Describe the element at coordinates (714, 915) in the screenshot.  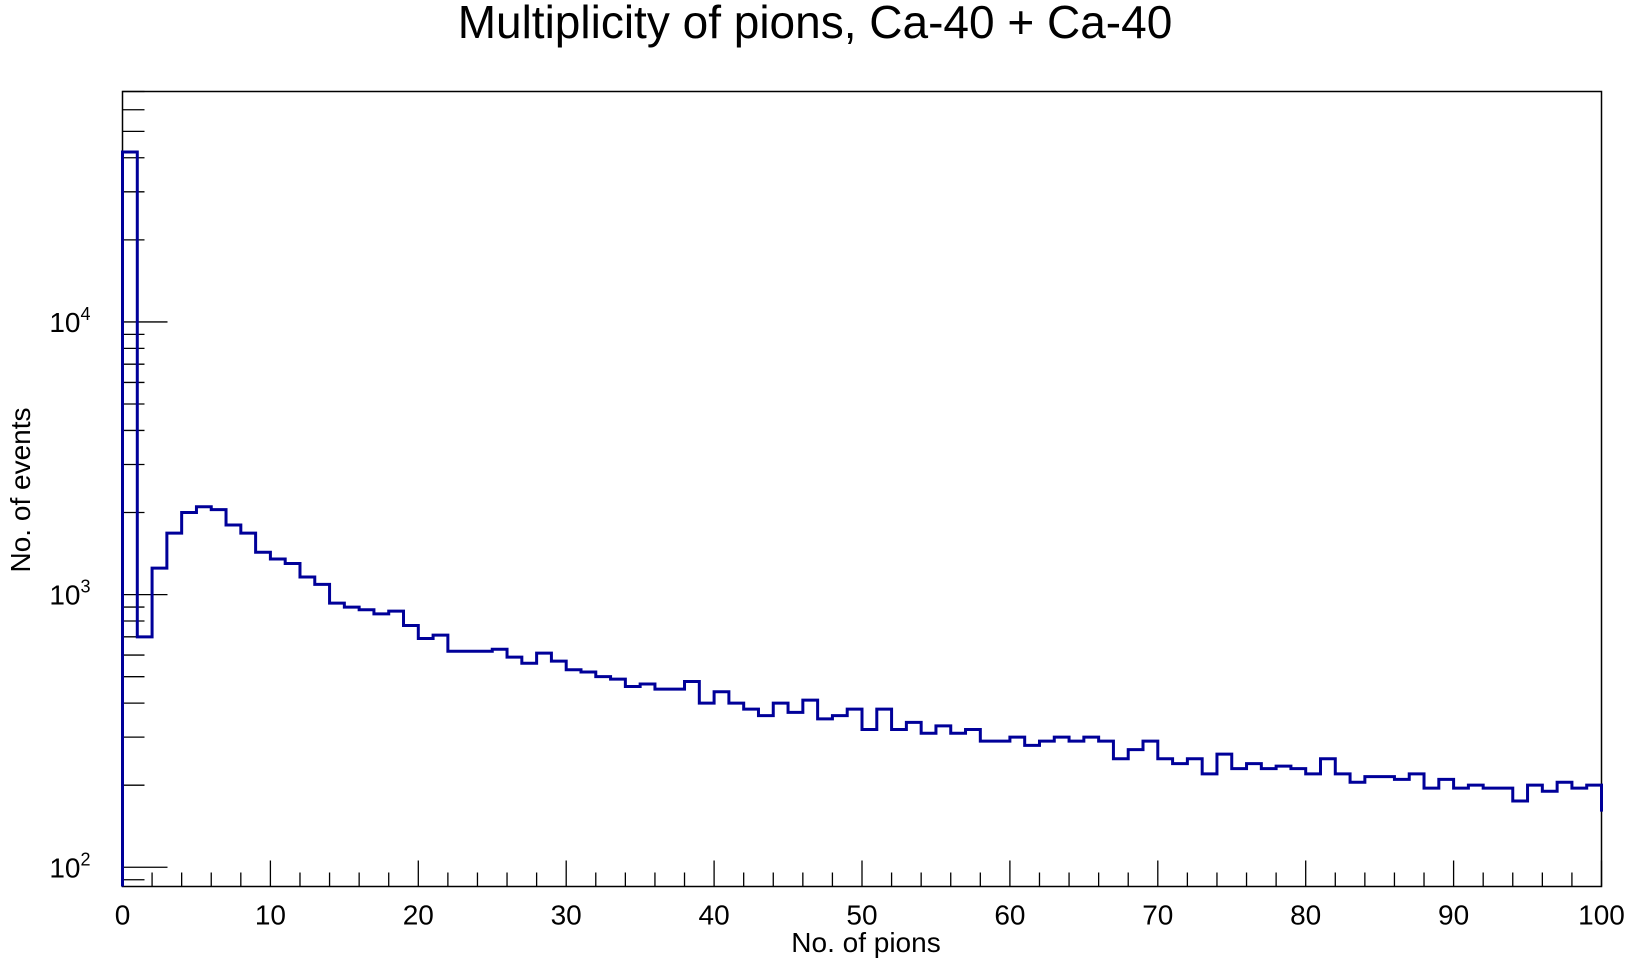
I see `x-tick-label: 40` at that location.